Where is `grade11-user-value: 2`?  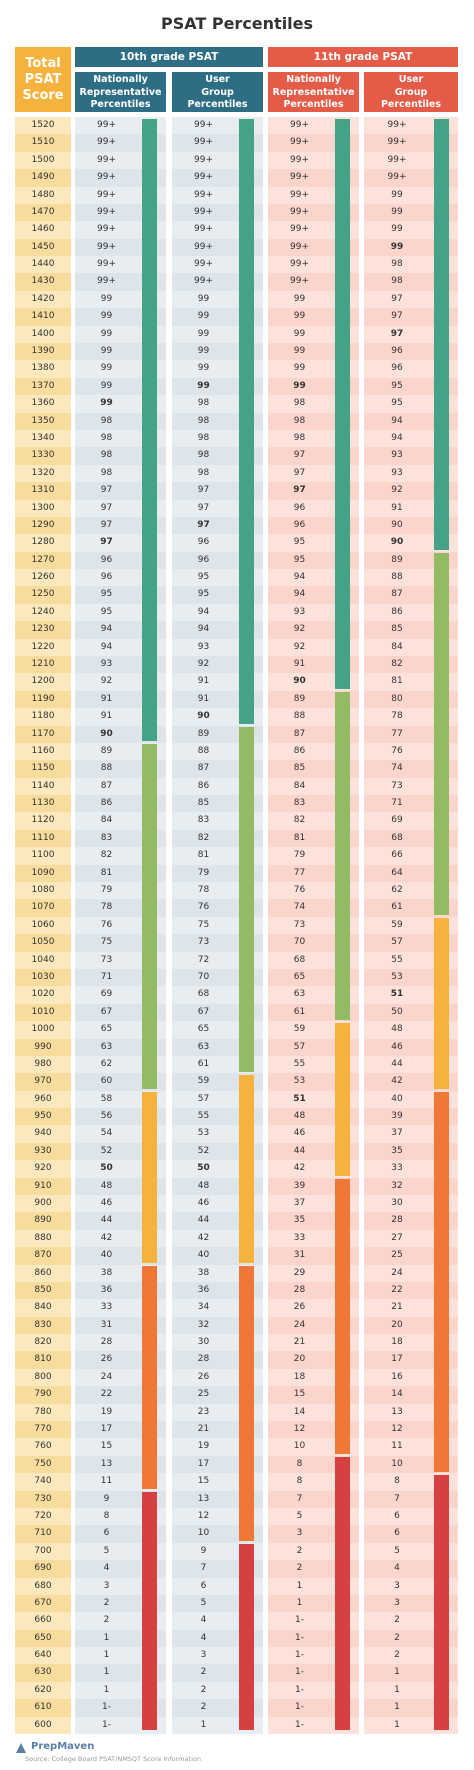 grade11-user-value: 2 is located at coordinates (397, 1655).